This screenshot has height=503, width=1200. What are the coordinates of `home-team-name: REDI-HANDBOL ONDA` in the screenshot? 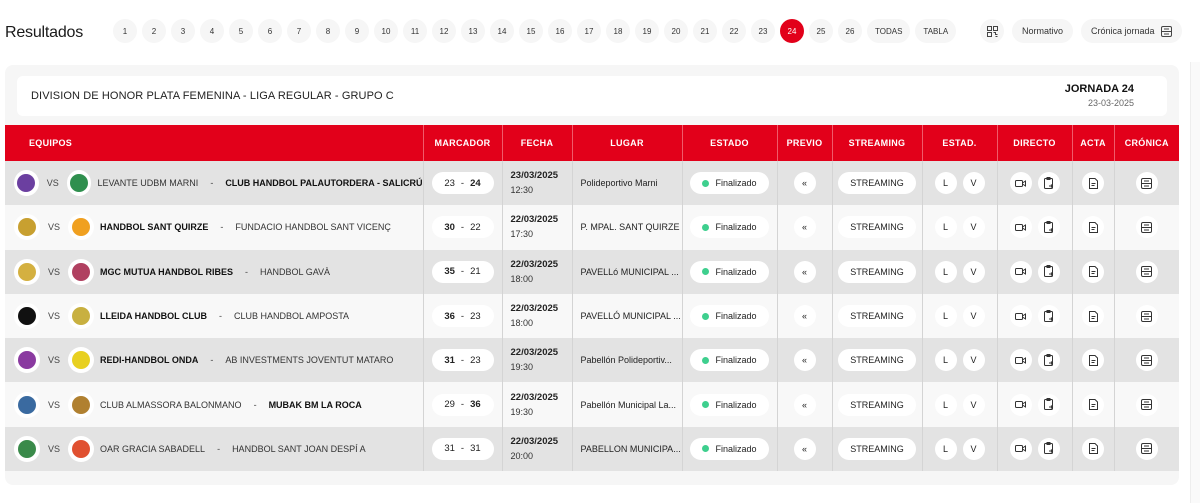 It's located at (149, 360).